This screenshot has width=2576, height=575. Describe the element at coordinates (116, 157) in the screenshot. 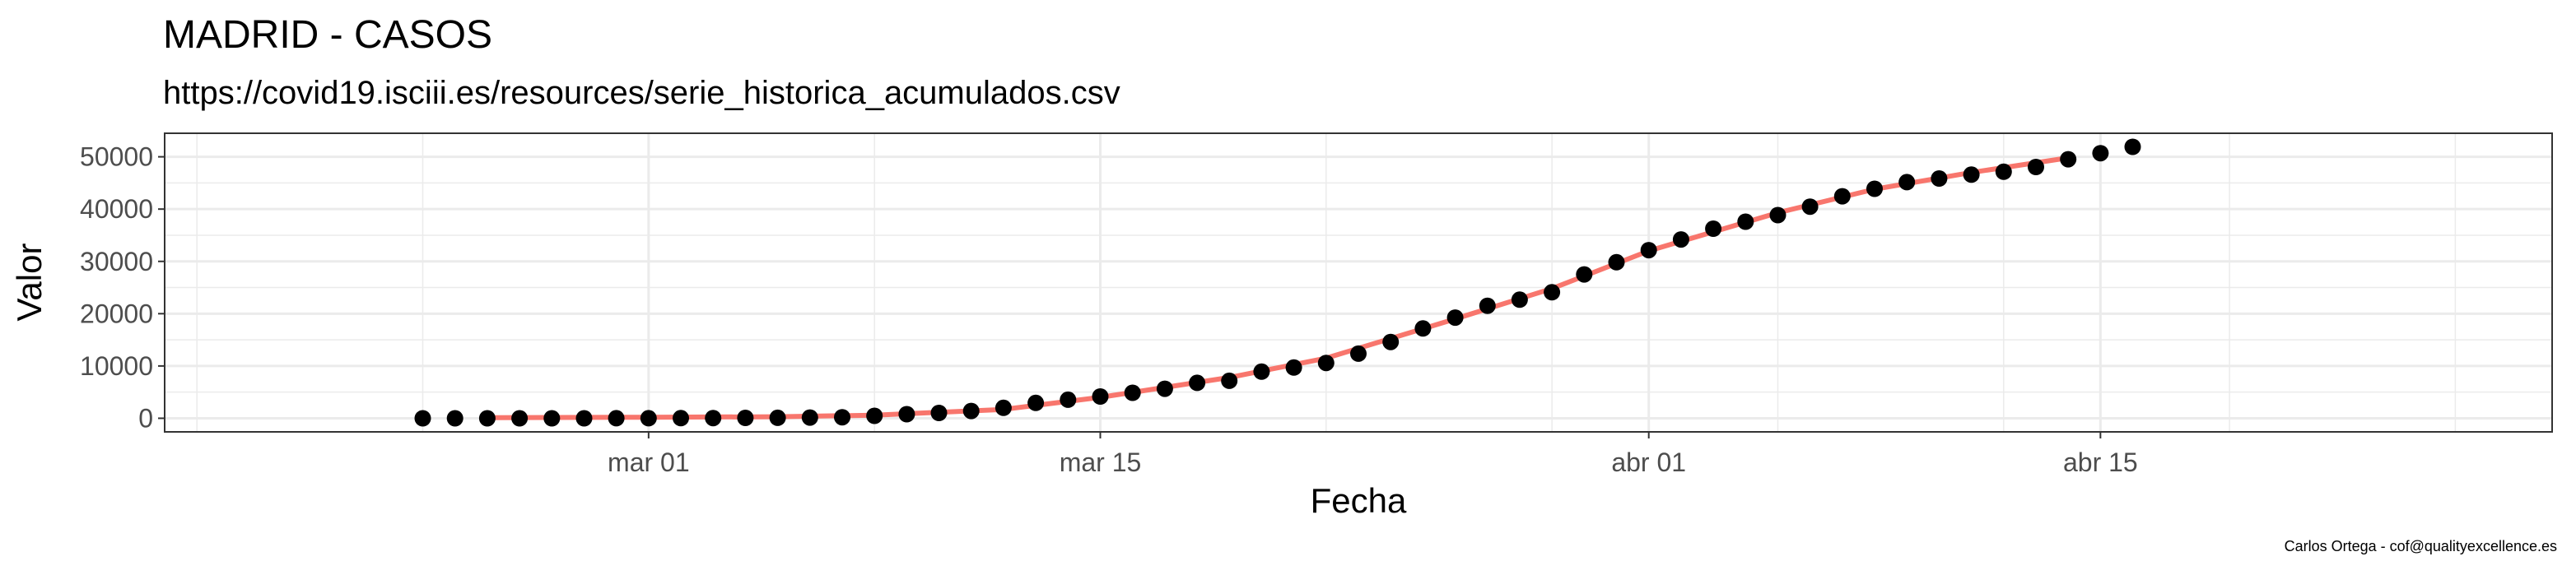

I see `y-tick-label: 50000` at that location.